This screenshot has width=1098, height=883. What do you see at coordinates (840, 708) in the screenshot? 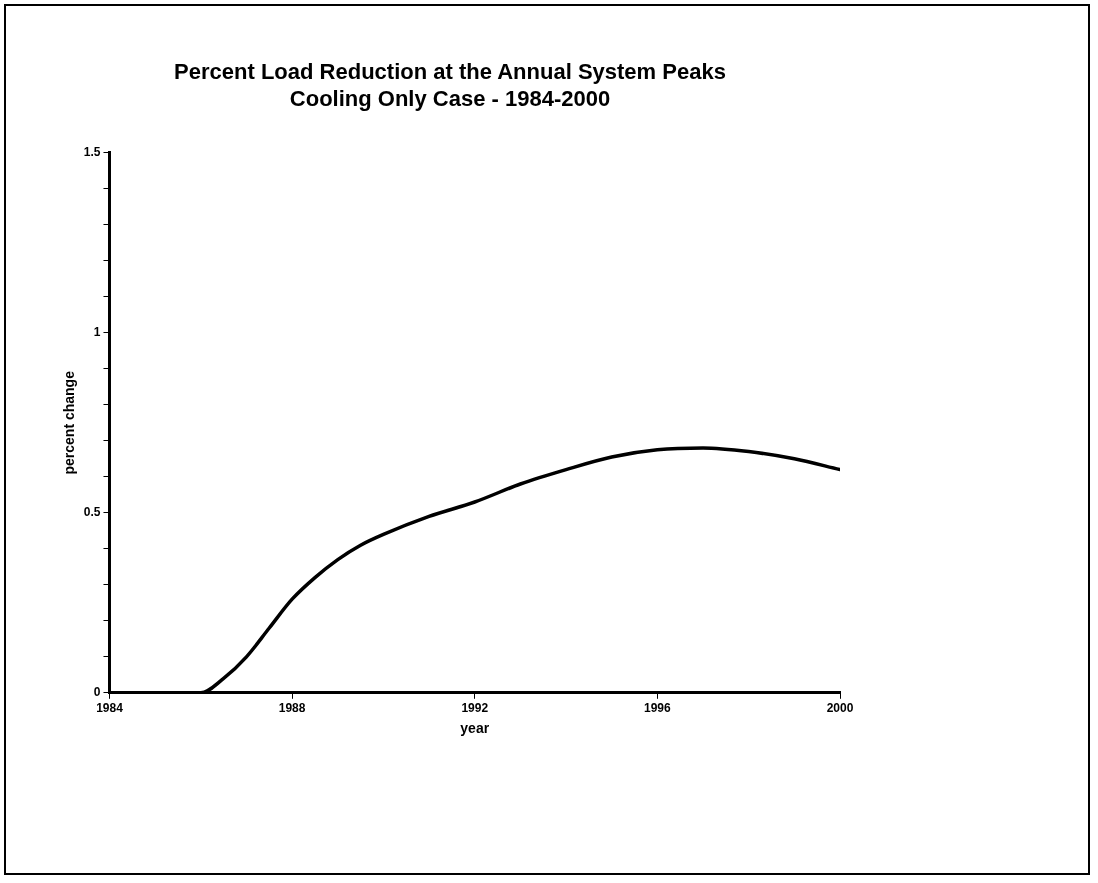
I see `x-tick-label: 2000` at bounding box center [840, 708].